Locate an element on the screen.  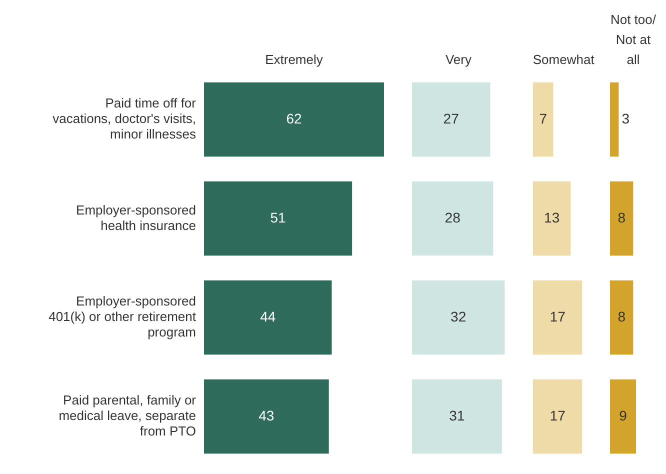
data-label: 3 is located at coordinates (626, 118).